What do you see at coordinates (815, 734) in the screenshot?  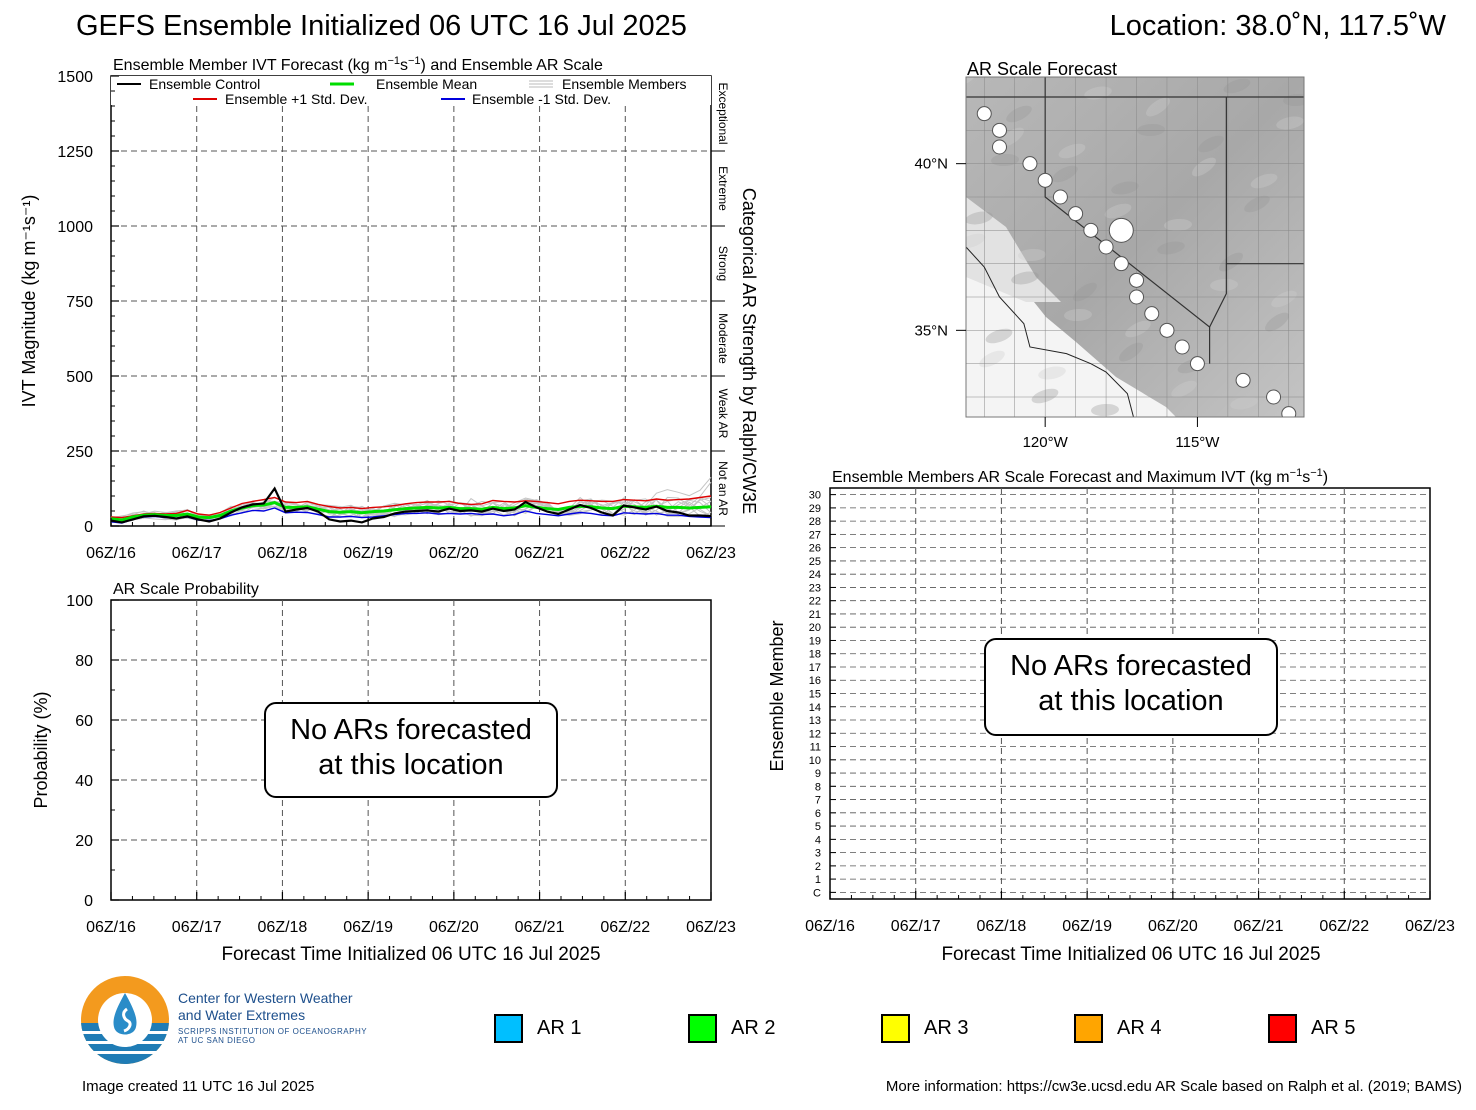 I see `members-ytick-label: 12` at bounding box center [815, 734].